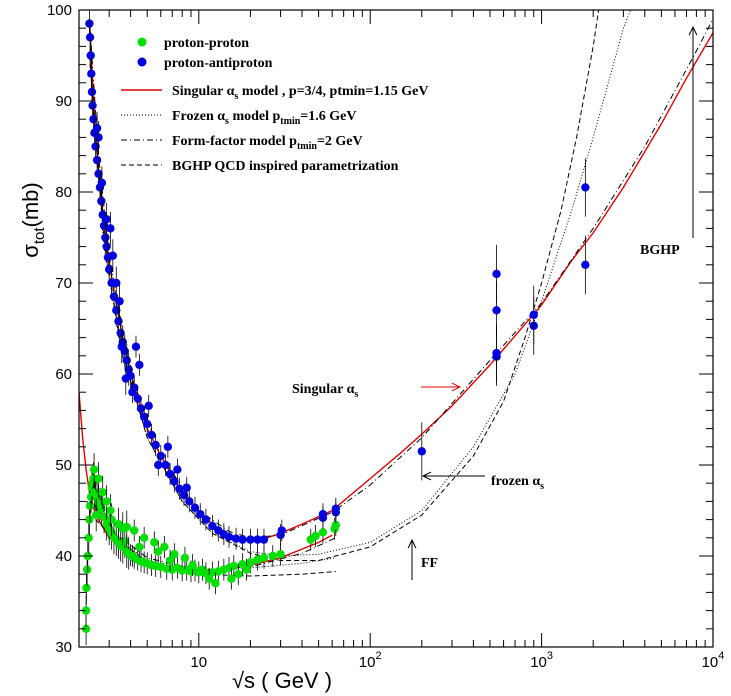 This screenshot has height=696, width=731. What do you see at coordinates (142, 42) in the screenshot?
I see `legend-marker-pp` at bounding box center [142, 42].